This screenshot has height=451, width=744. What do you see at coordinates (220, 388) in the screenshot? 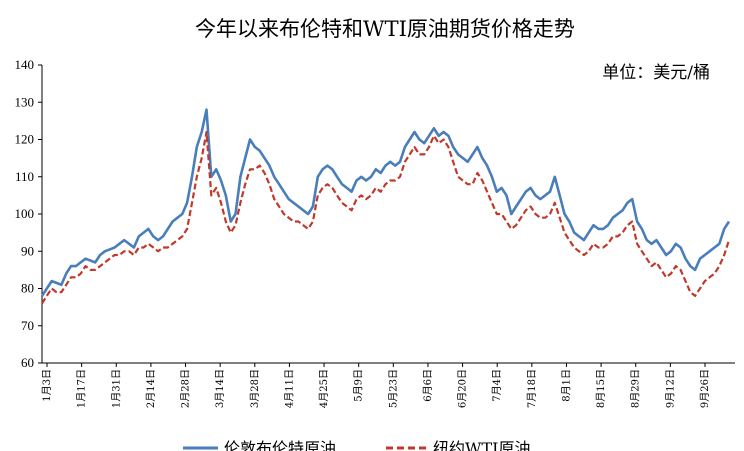
I see `x-tick-label: 3月14日` at bounding box center [220, 388].